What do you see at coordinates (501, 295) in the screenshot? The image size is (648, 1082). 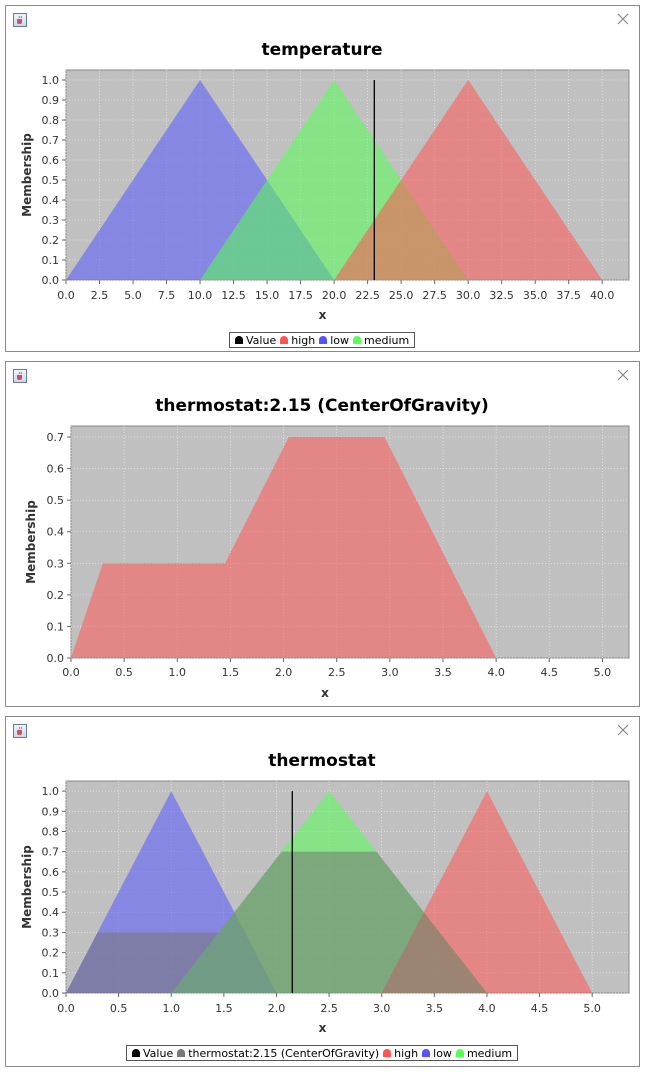 I see `x-tick-label: 32.5` at bounding box center [501, 295].